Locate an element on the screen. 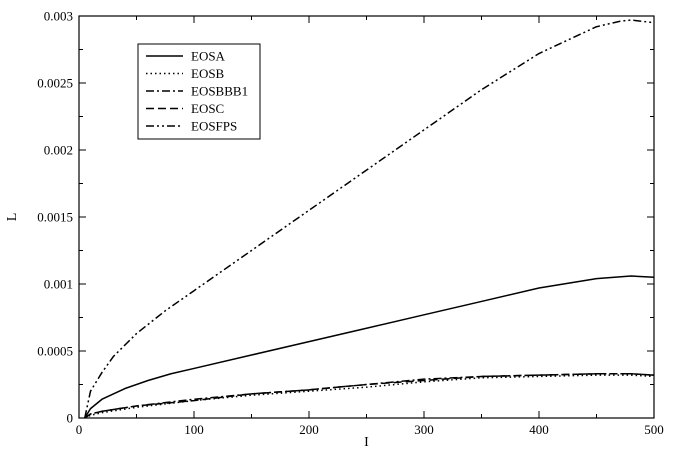 The width and height of the screenshot is (685, 451). x-tick-label: 500 is located at coordinates (654, 429).